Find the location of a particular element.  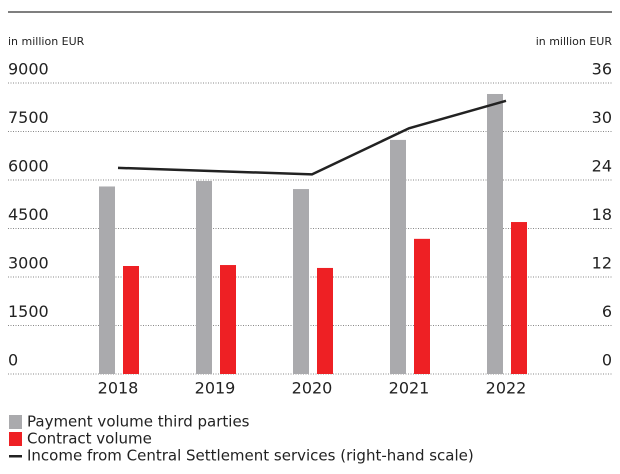

y2-tick-label: 36 is located at coordinates (602, 69).